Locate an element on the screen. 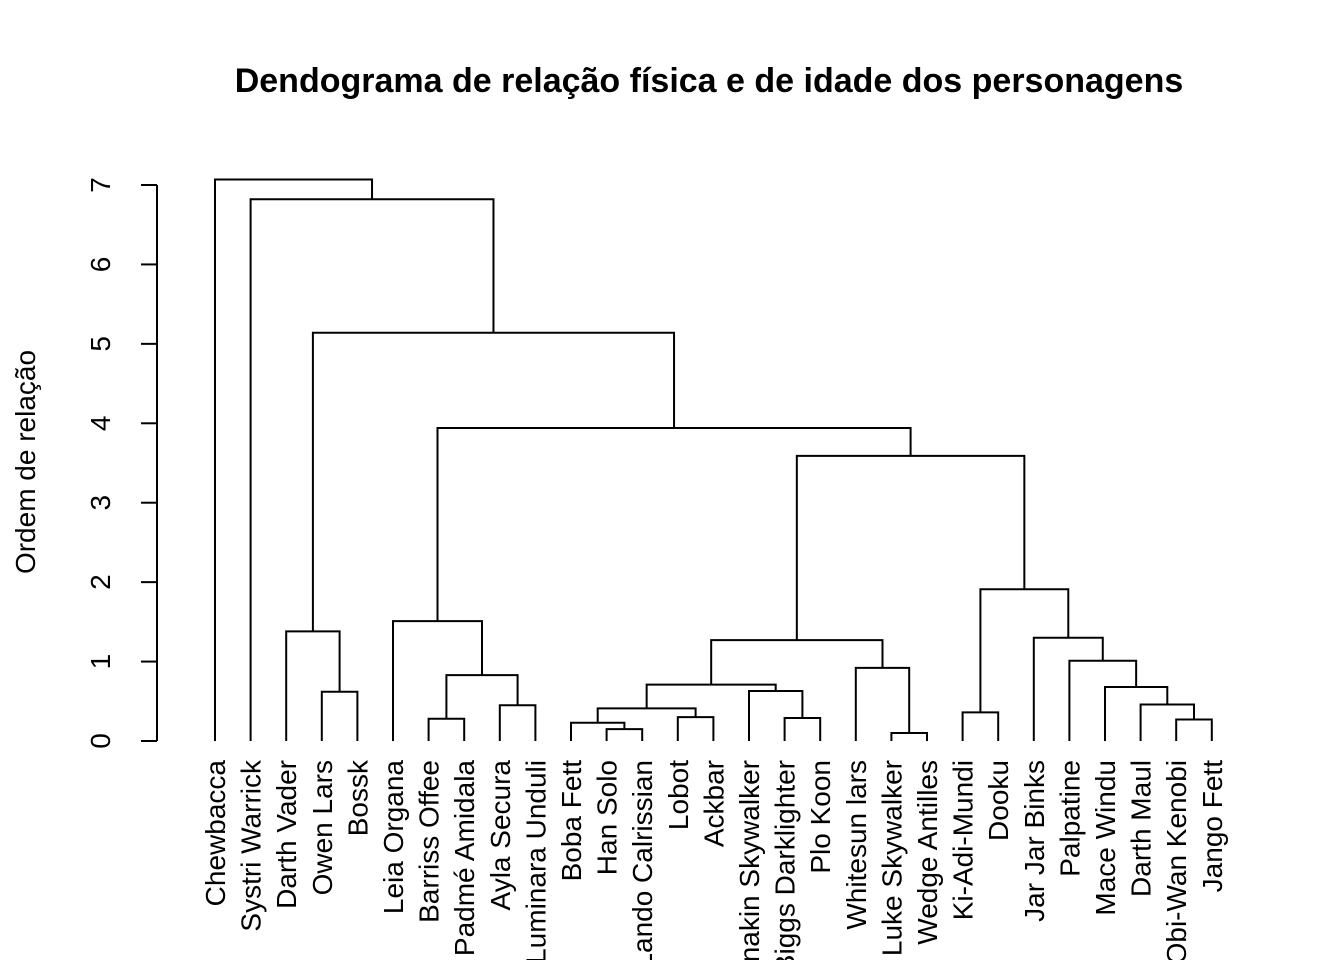 Image resolution: width=1344 pixels, height=960 pixels. leaf-label: Boba Fett is located at coordinates (571, 821).